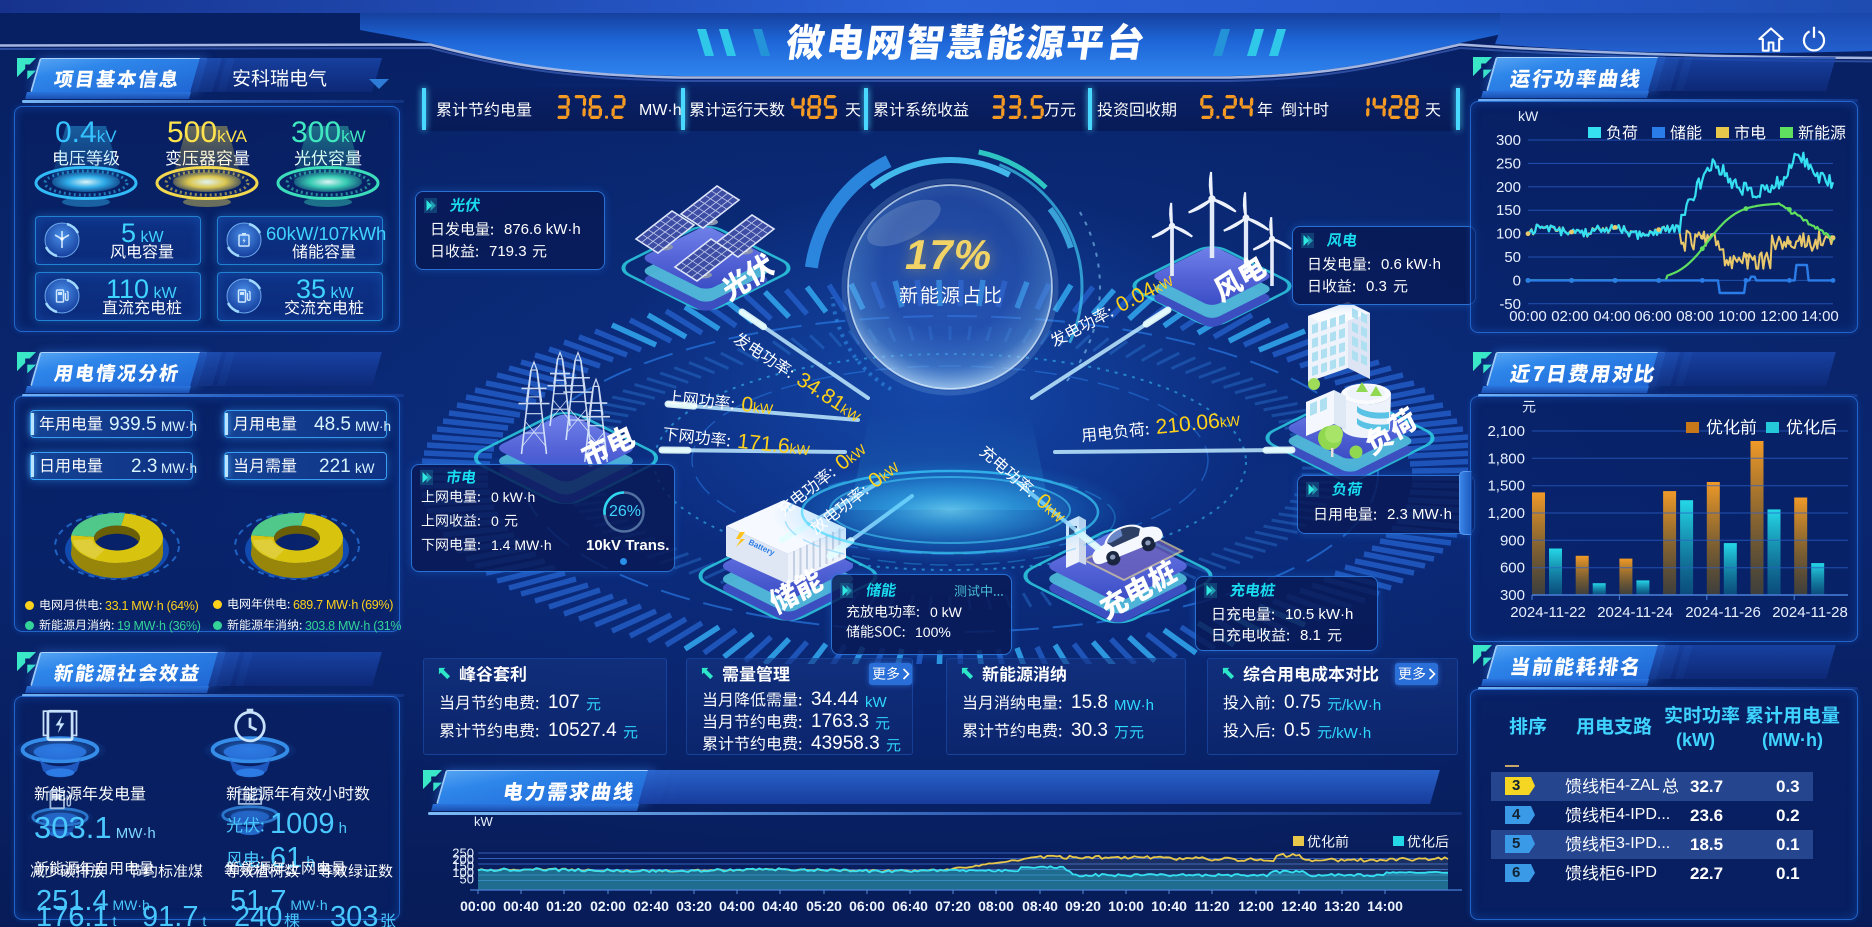 This screenshot has width=1872, height=927. Describe the element at coordinates (1040, 906) in the screenshot. I see `svg-text: 08:40` at that location.